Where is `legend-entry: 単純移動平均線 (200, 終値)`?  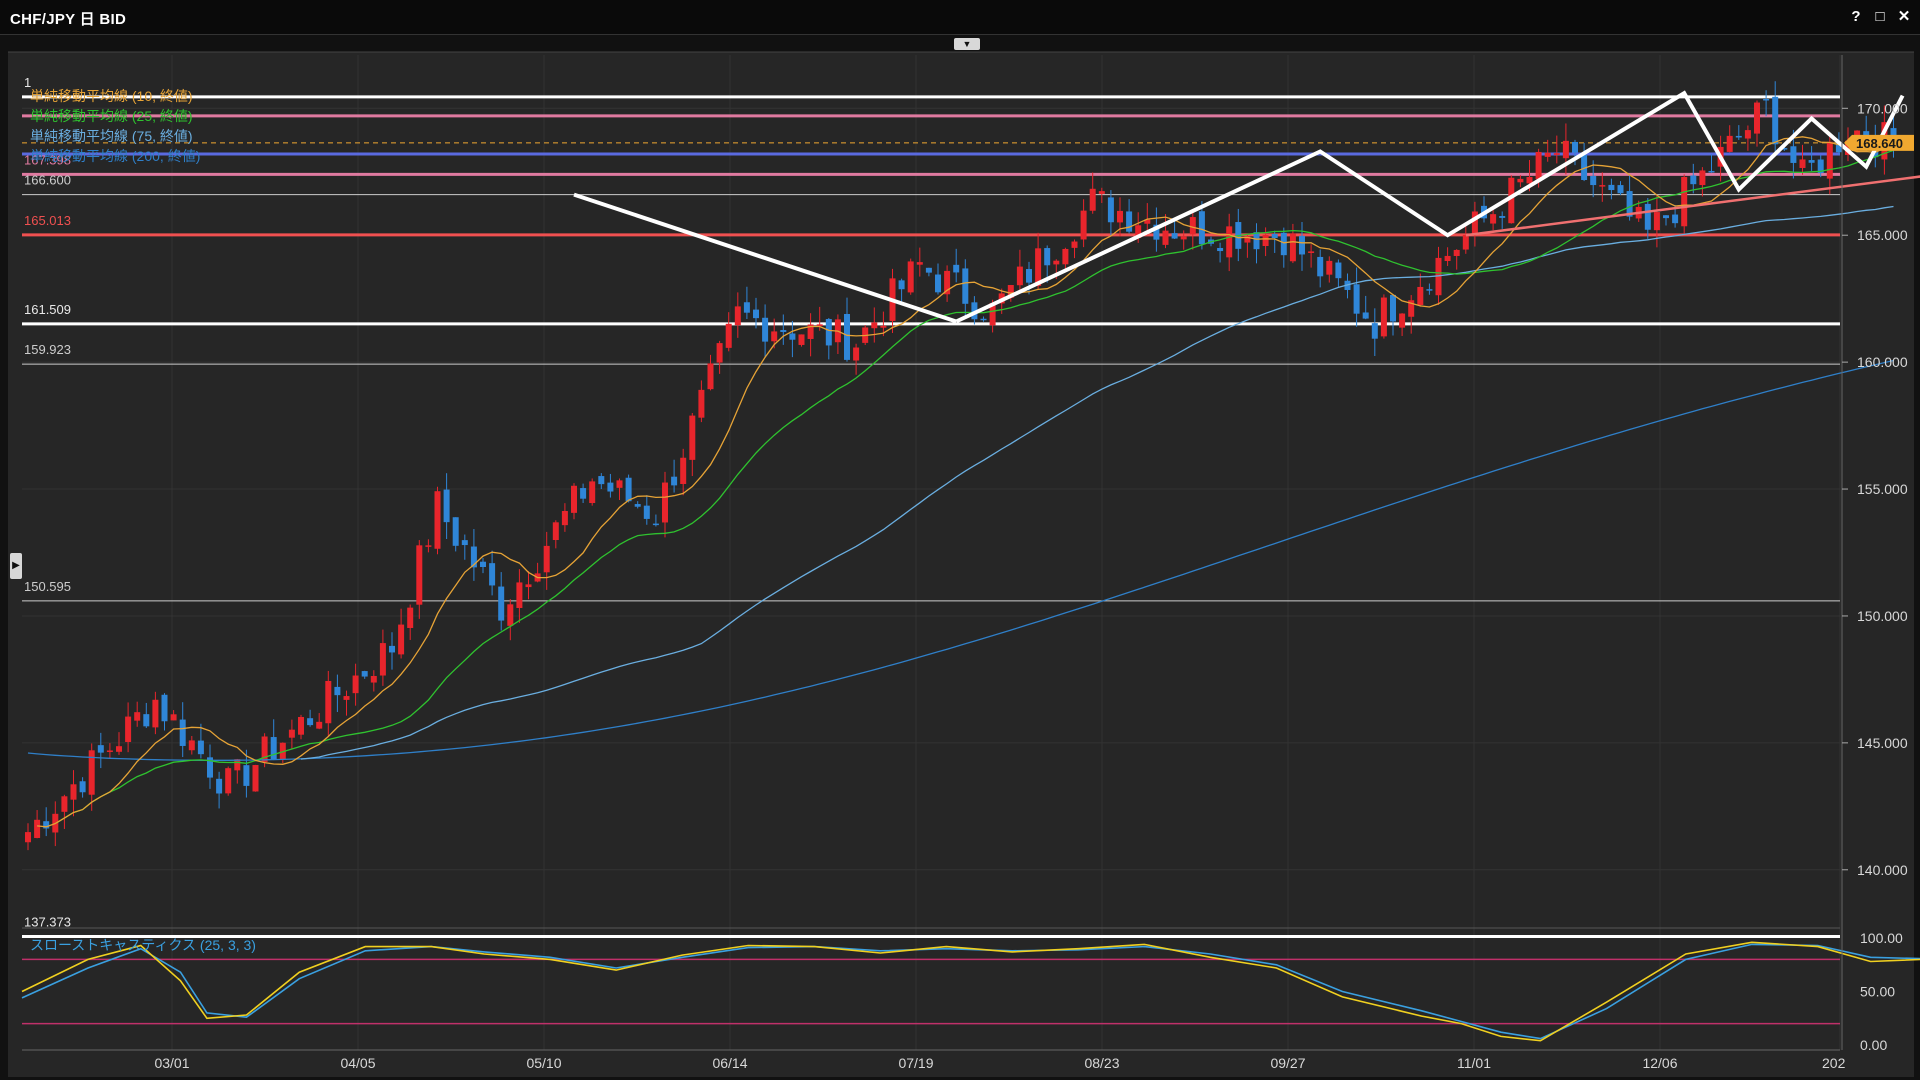 legend-entry: 単純移動平均線 (200, 終値) is located at coordinates (115, 156).